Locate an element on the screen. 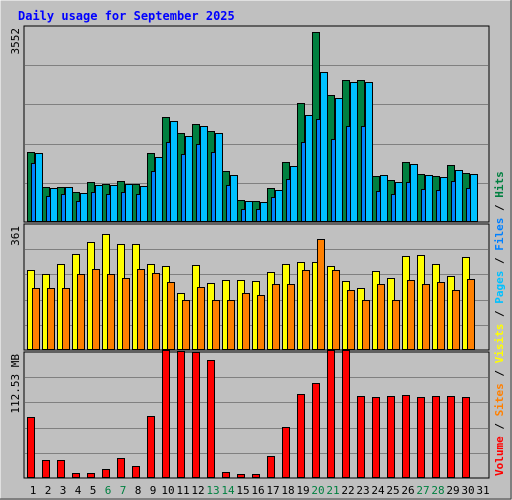 Image resolution: width=512 pixels, height=500 pixels. x-tick-label: 19 is located at coordinates (302, 490).